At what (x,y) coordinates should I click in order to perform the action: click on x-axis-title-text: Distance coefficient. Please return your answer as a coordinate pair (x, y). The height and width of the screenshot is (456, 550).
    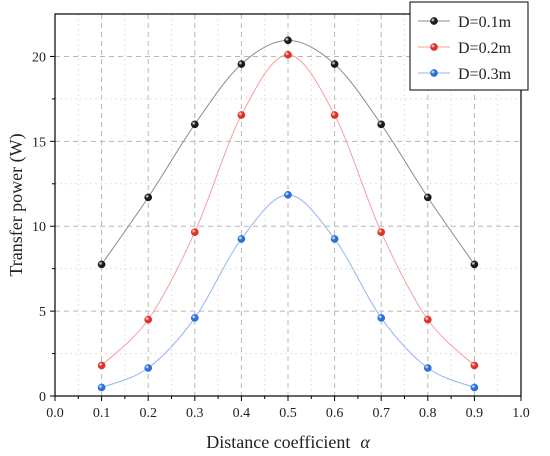
    Looking at the image, I should click on (278, 442).